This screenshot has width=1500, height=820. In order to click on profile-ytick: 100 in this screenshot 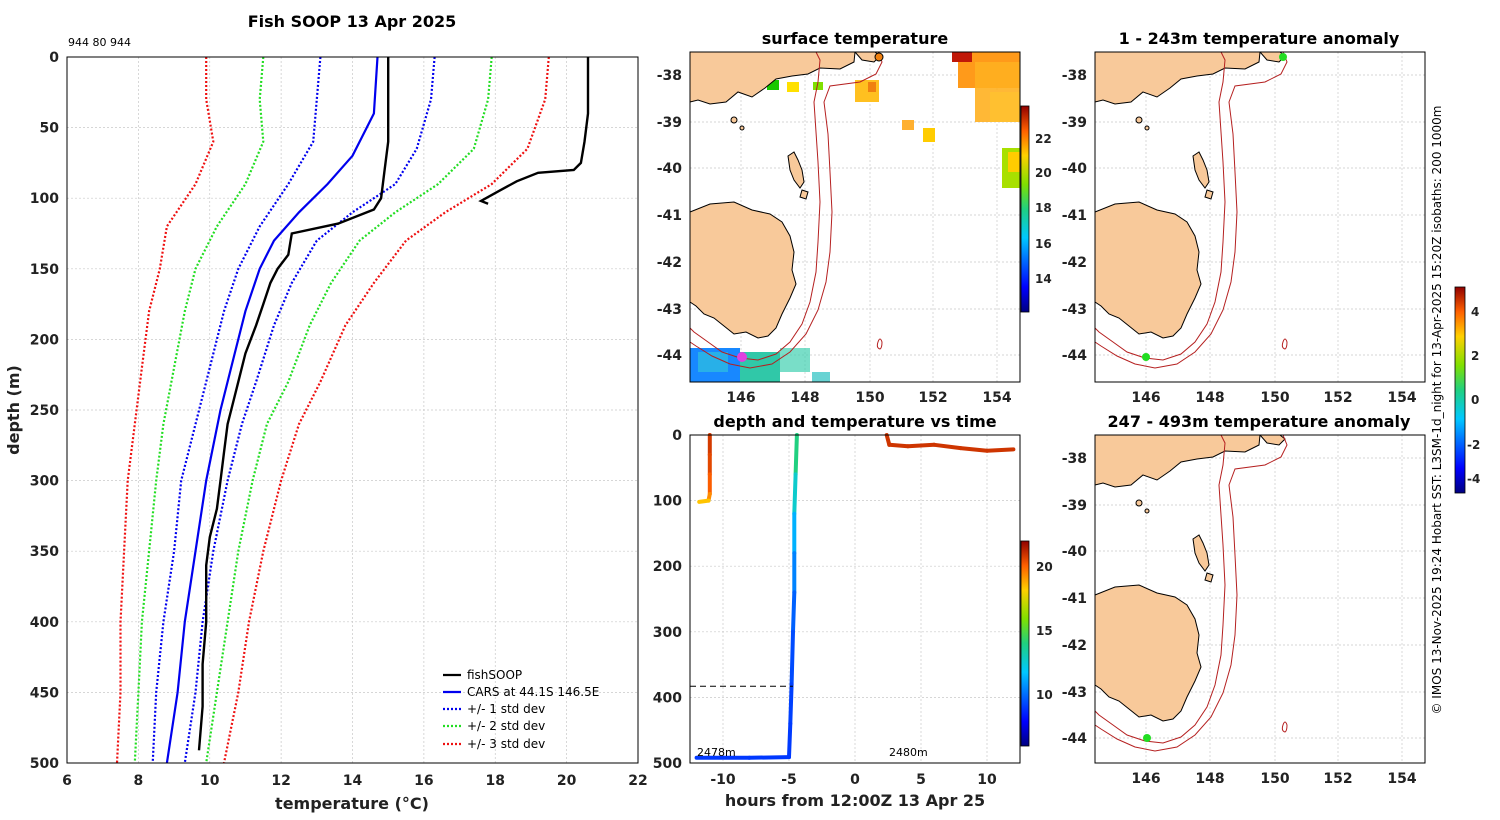, I will do `click(44, 199)`.